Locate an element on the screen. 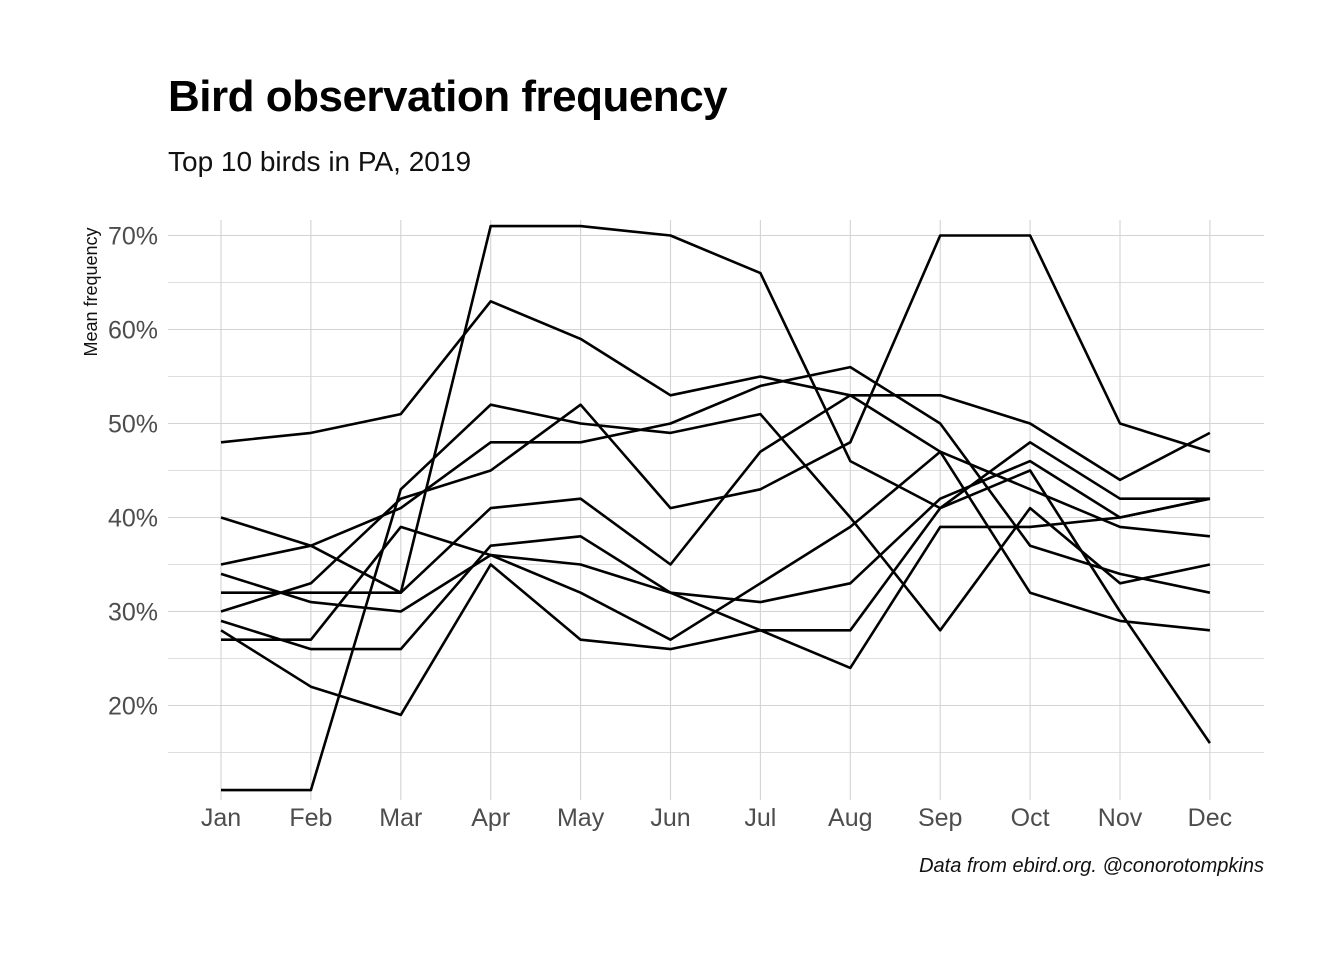 This screenshot has width=1344, height=960. y-tick-label: 50% is located at coordinates (133, 425).